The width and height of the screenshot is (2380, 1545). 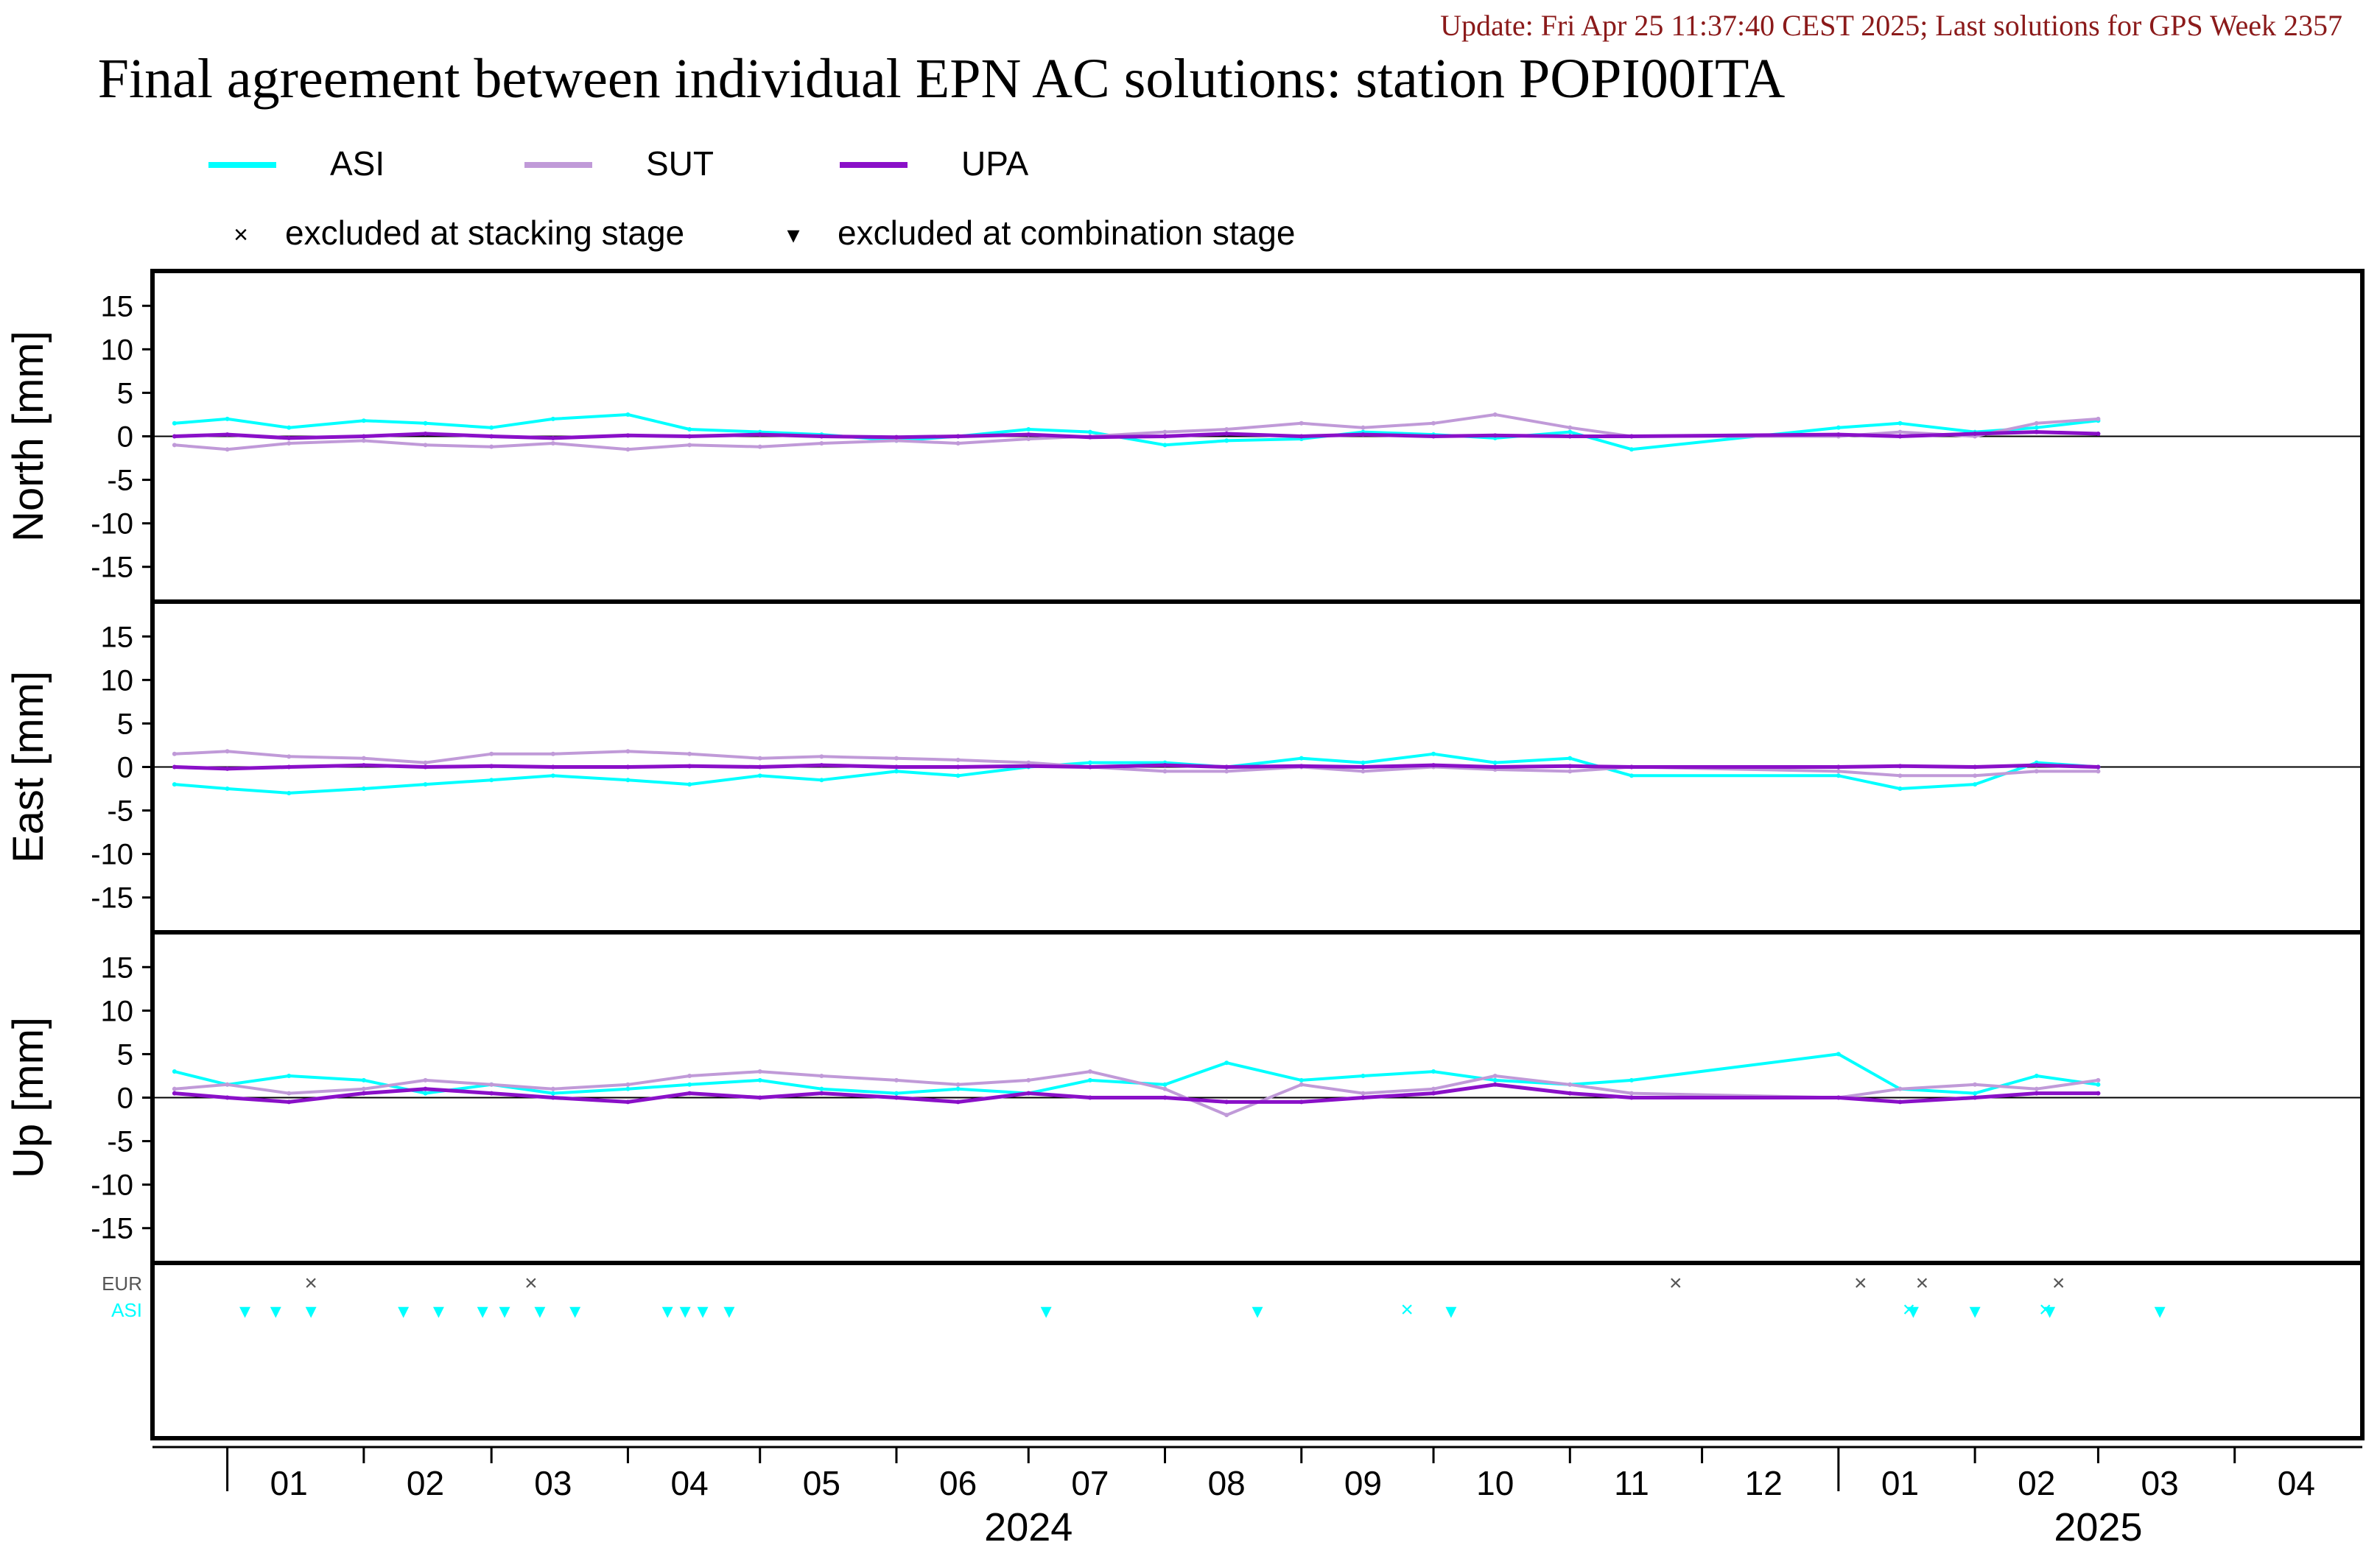 I want to click on x-tick-label: 06, so click(x=958, y=1483).